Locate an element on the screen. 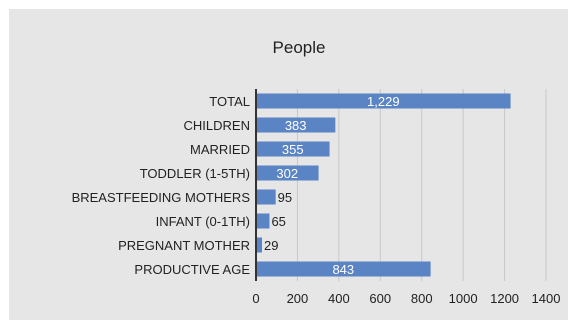 This screenshot has width=577, height=329. category-label: PREGNANT MOTHER is located at coordinates (184, 245).